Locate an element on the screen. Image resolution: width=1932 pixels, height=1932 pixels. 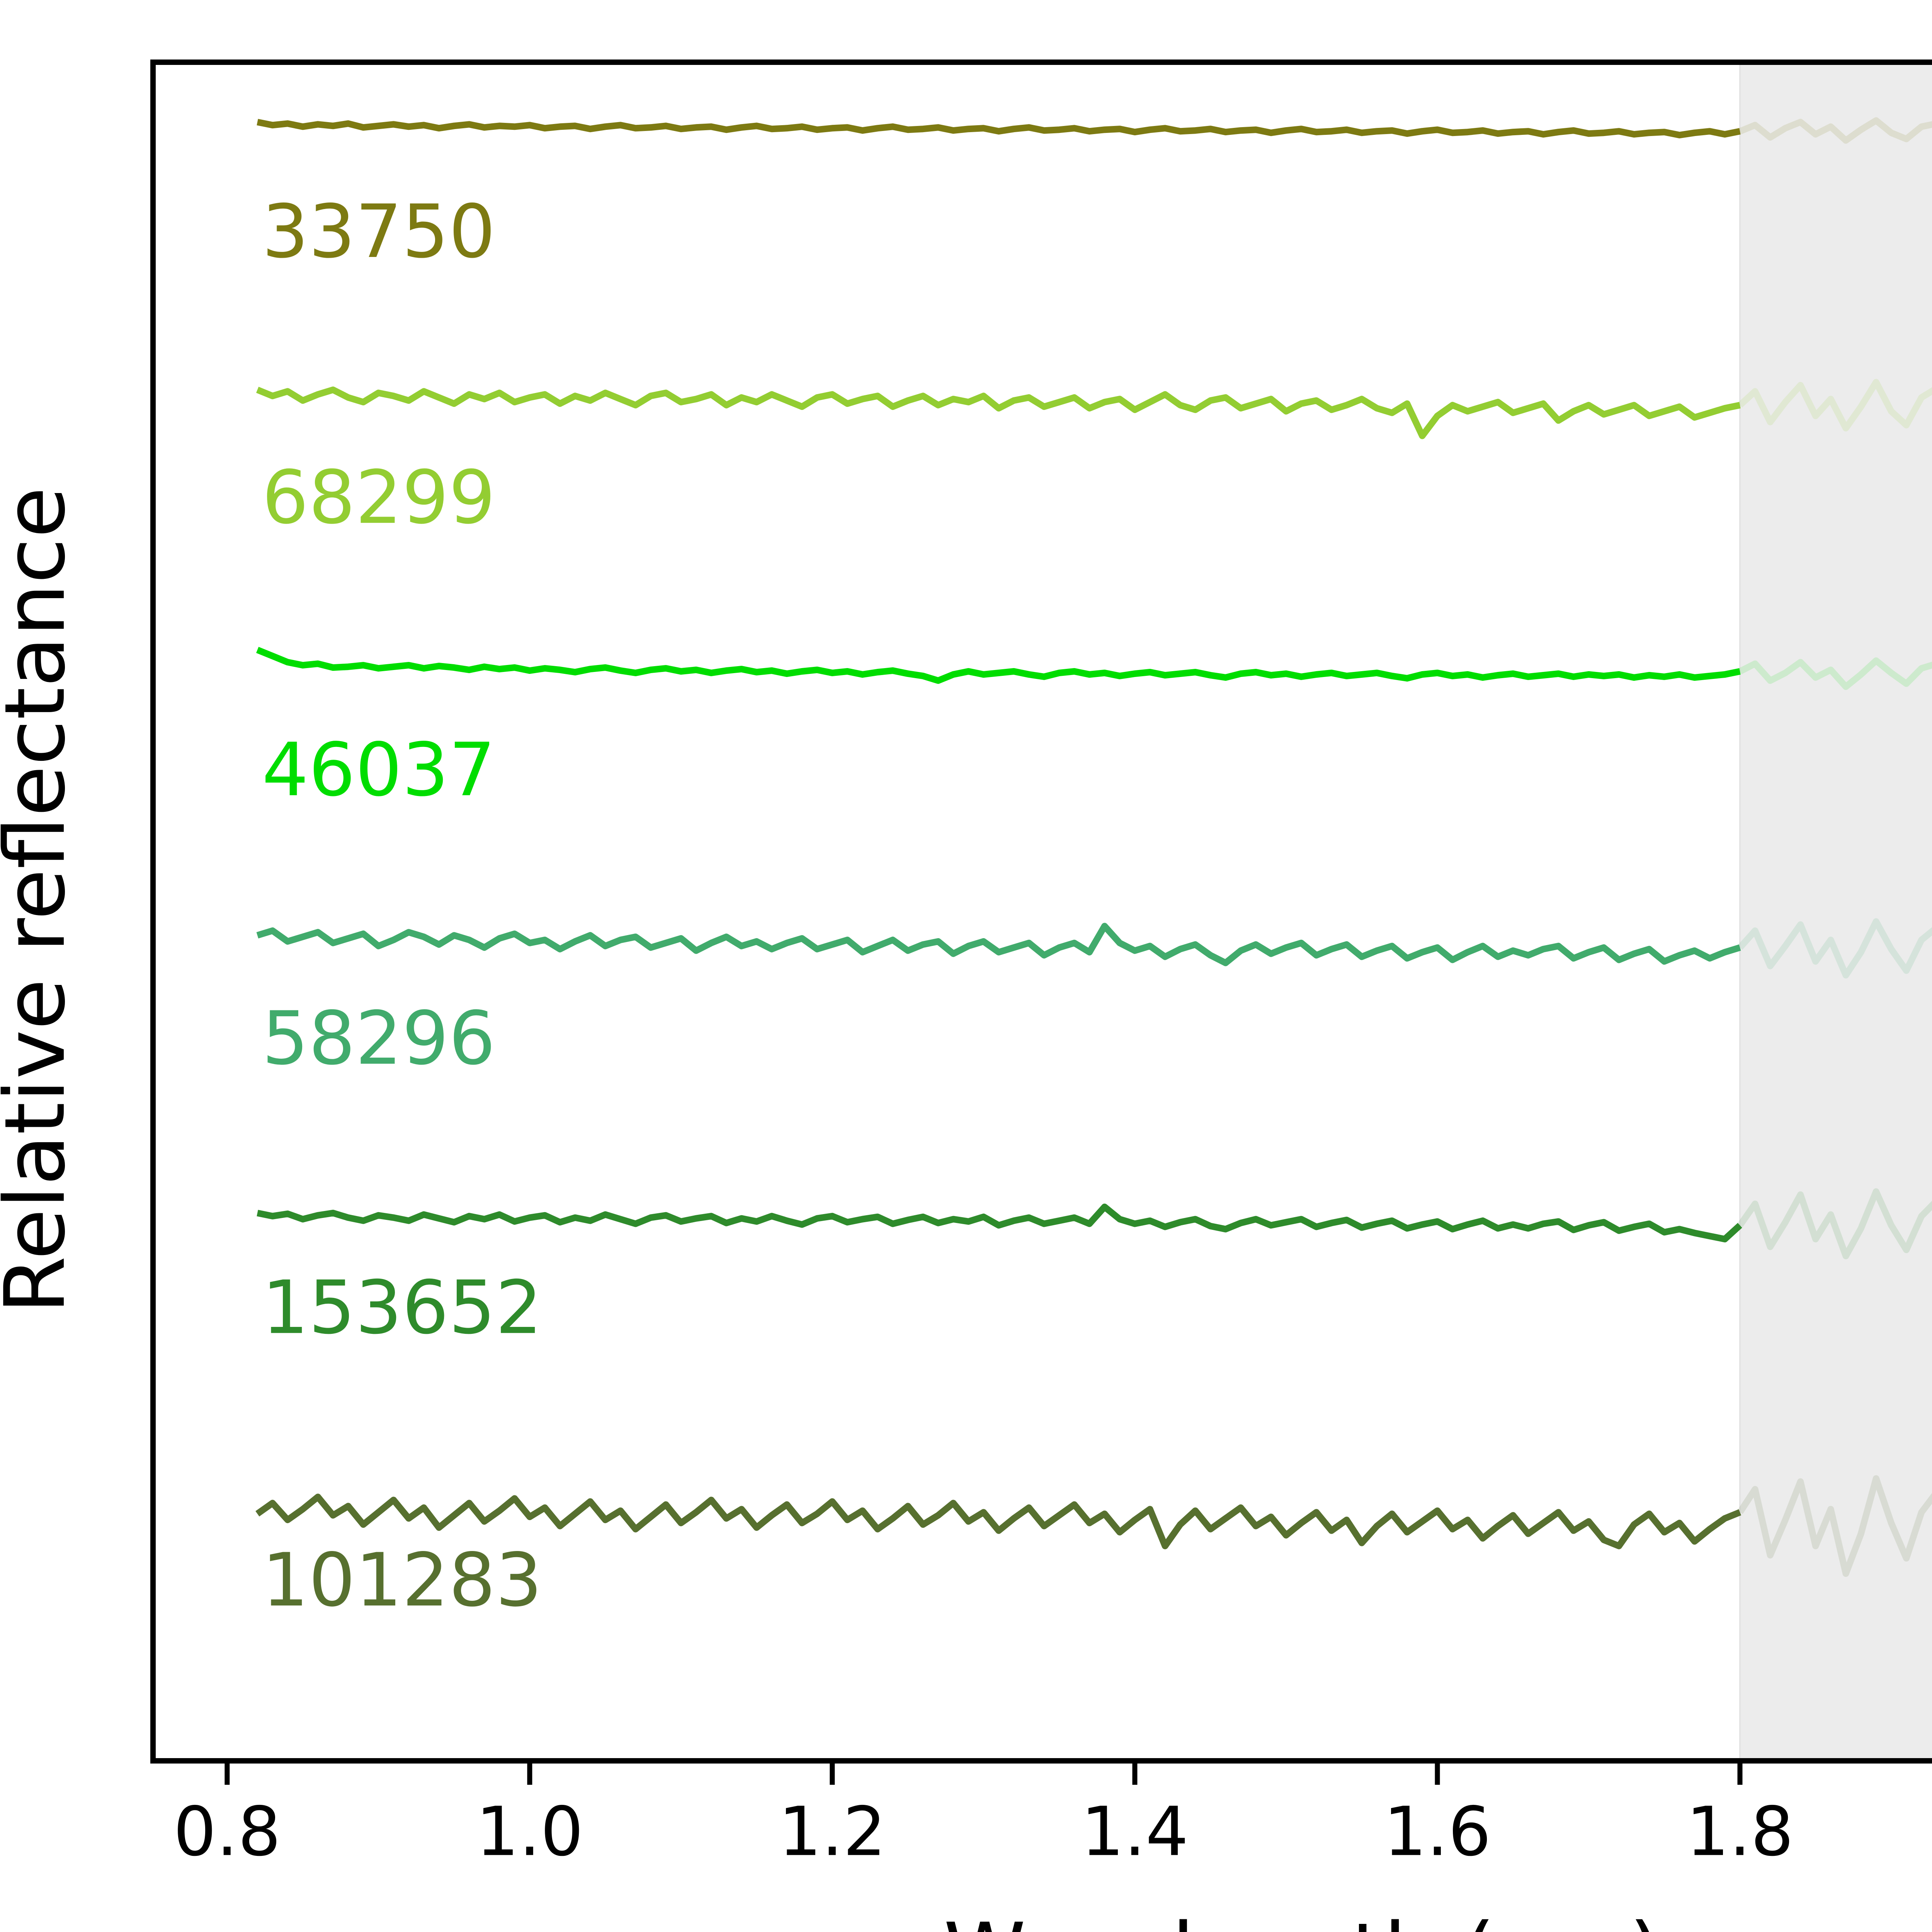
series-line-33750-in-band is located at coordinates (1835, 130).